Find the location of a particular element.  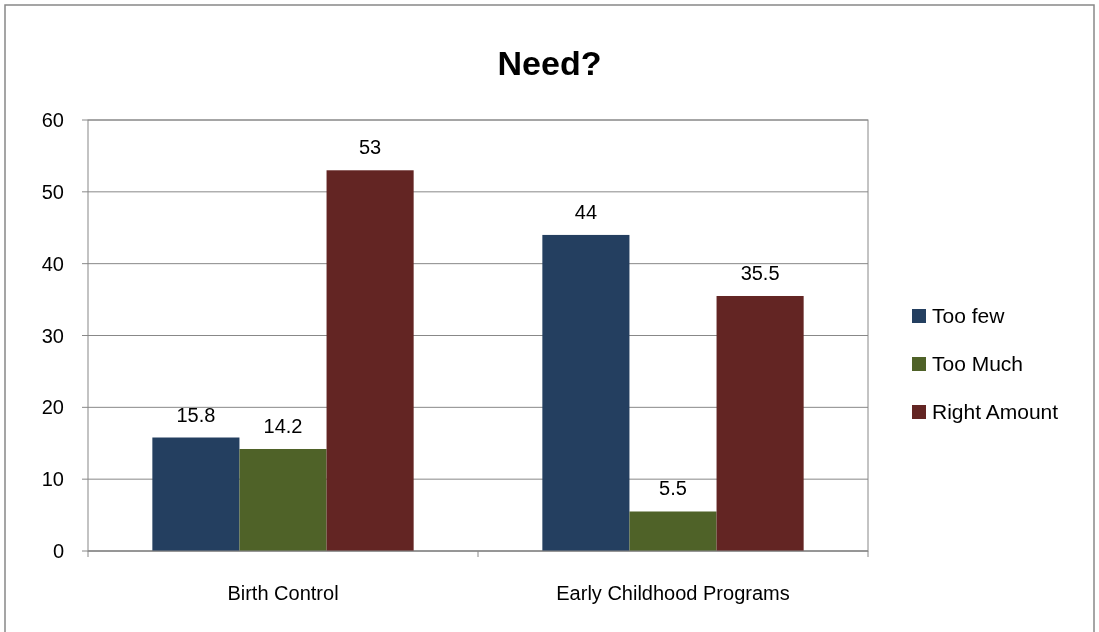

data-label: 44 is located at coordinates (586, 211).